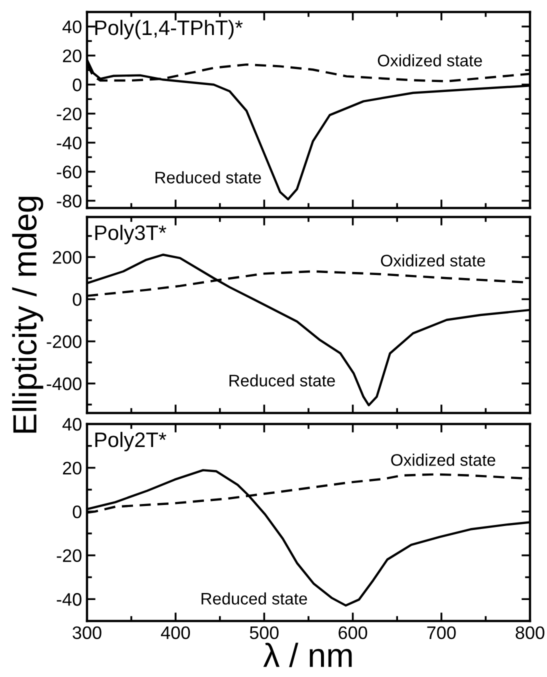 Image resolution: width=547 pixels, height=677 pixels. I want to click on chart-title: Poly(1,4-TPhT)*, so click(169, 30).